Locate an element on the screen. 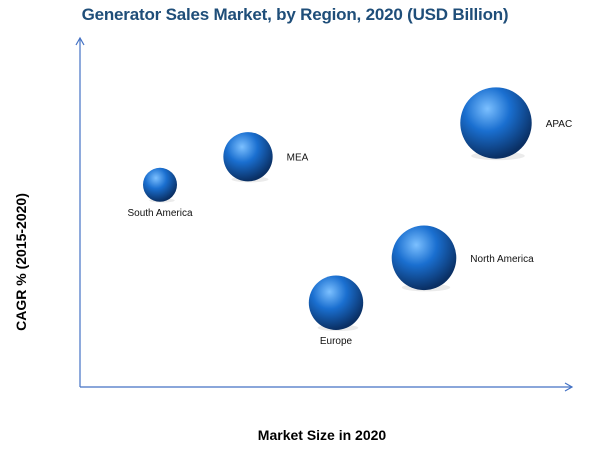  bubble-apac: APAC is located at coordinates (516, 124).